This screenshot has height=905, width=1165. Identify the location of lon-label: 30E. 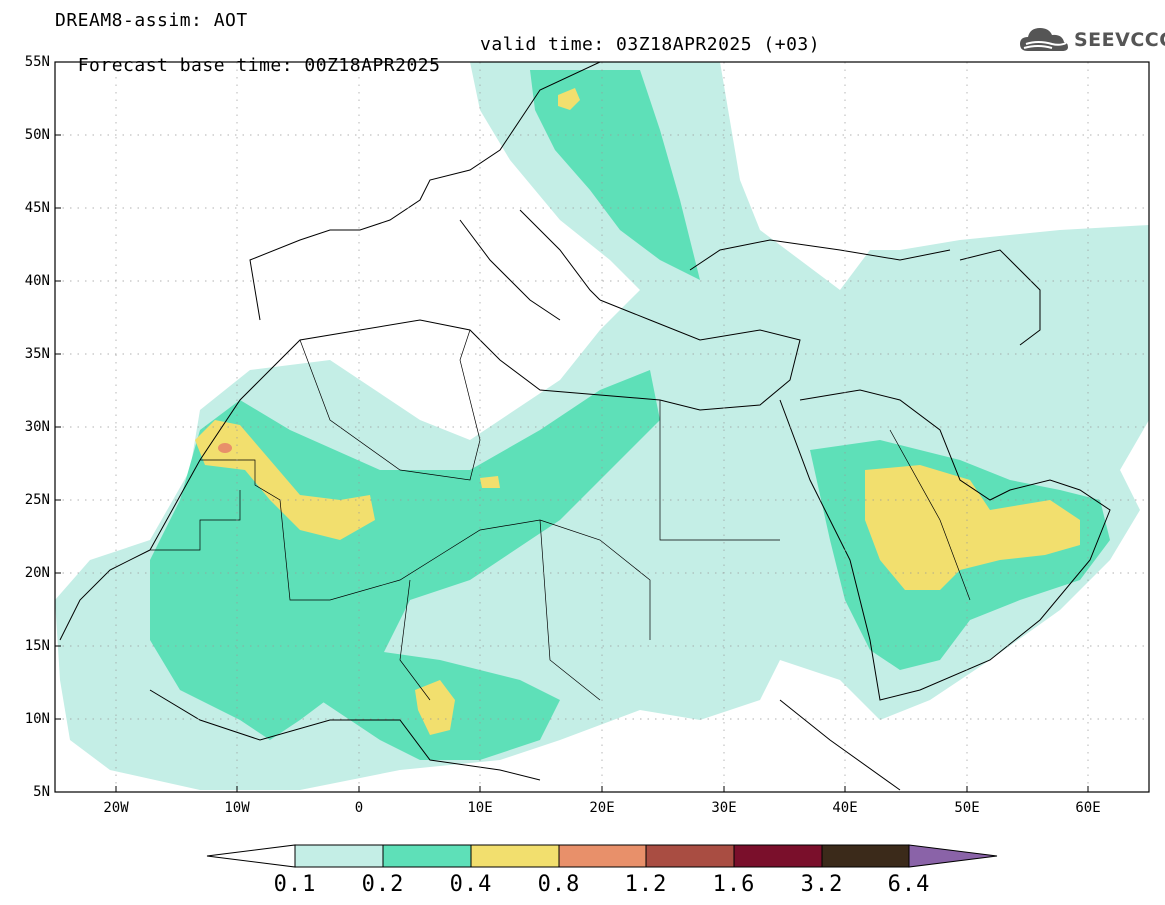
(724, 808).